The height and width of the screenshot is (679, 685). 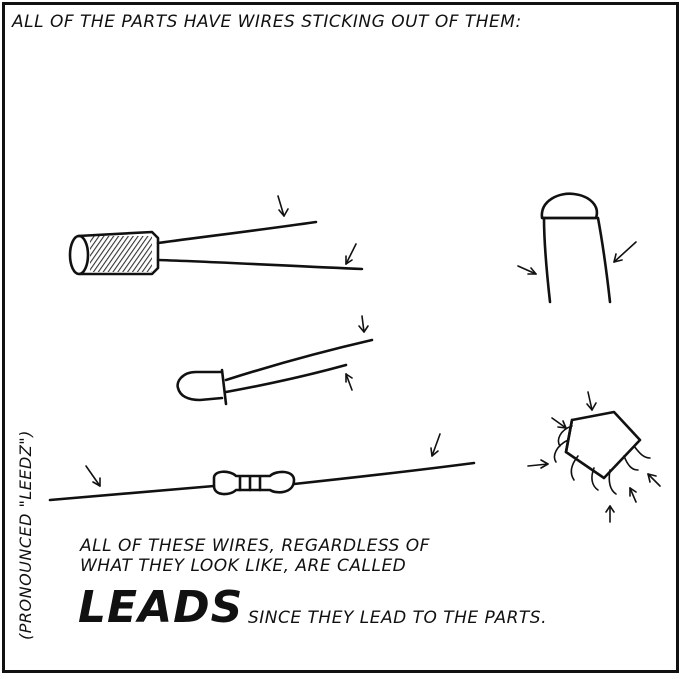 I want to click on transistor-icon, so click(x=576, y=248).